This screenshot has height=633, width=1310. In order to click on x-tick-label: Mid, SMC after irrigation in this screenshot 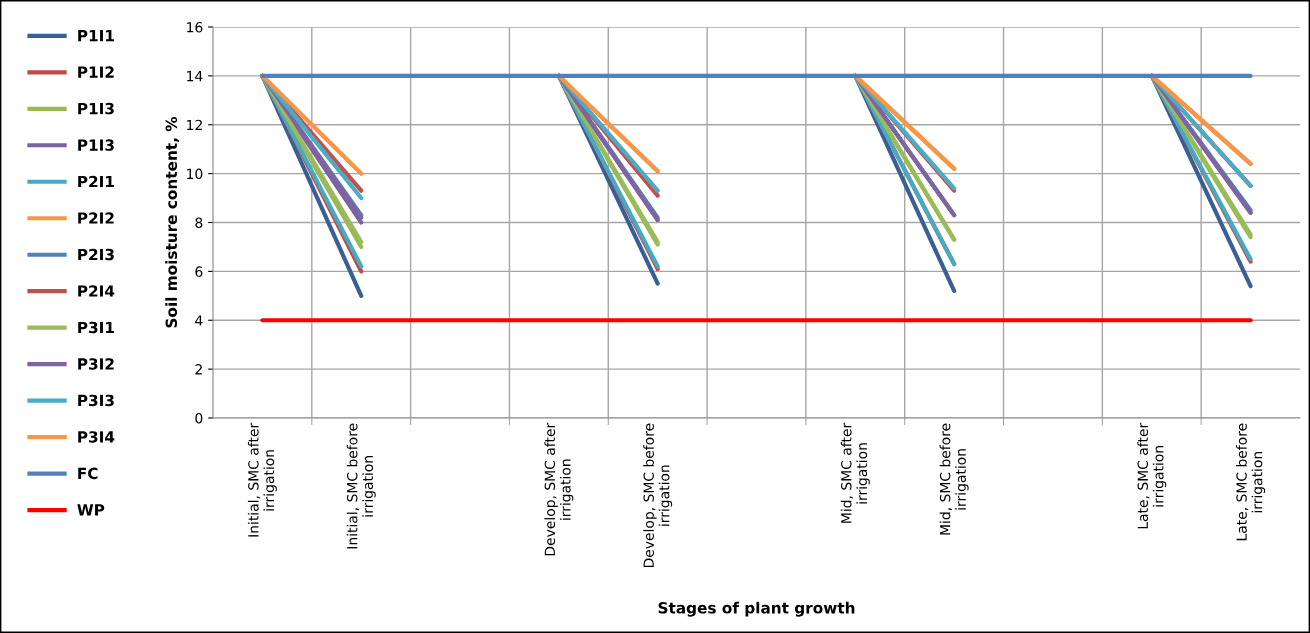, I will do `click(855, 472)`.